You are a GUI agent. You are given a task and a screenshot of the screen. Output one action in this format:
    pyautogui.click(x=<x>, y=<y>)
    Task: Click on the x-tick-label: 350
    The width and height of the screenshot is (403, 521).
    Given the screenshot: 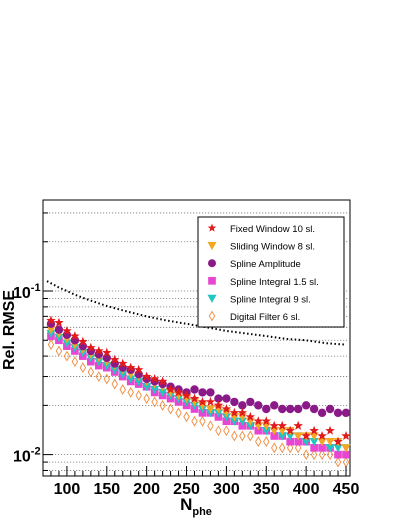 What is the action you would take?
    pyautogui.click(x=266, y=489)
    